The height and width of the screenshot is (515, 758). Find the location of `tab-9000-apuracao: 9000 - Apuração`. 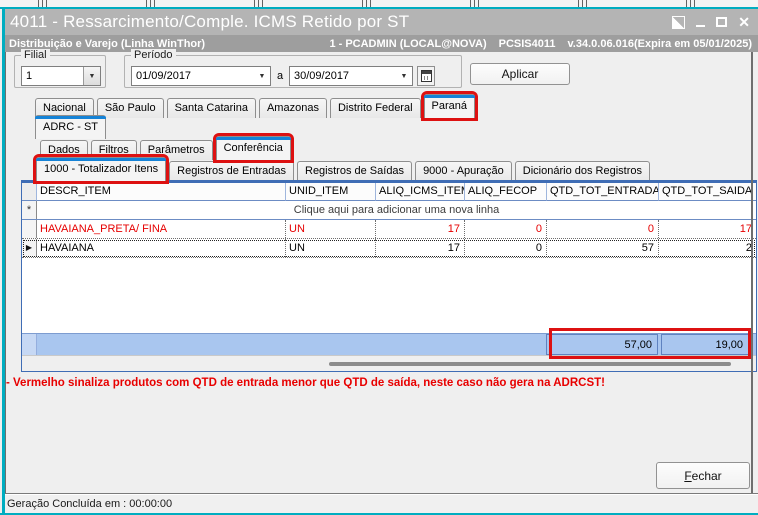

tab-9000-apuracao: 9000 - Apuração is located at coordinates (463, 171).